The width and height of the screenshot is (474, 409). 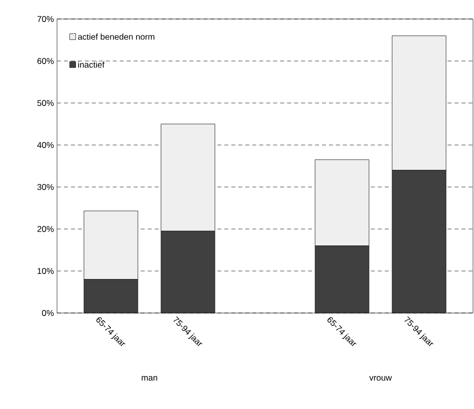 I want to click on legend-label: inactief, so click(x=91, y=64).